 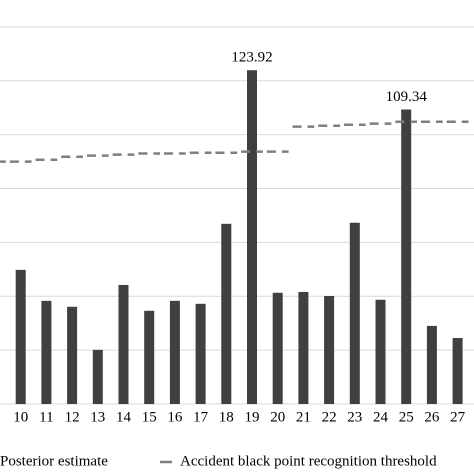 What do you see at coordinates (354, 417) in the screenshot?
I see `x-tick-label: 23` at bounding box center [354, 417].